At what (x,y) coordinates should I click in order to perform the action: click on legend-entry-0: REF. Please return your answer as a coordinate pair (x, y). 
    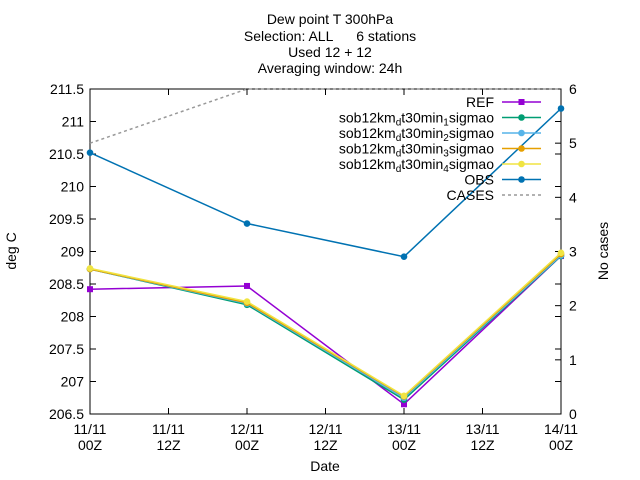
    Looking at the image, I should click on (503, 102).